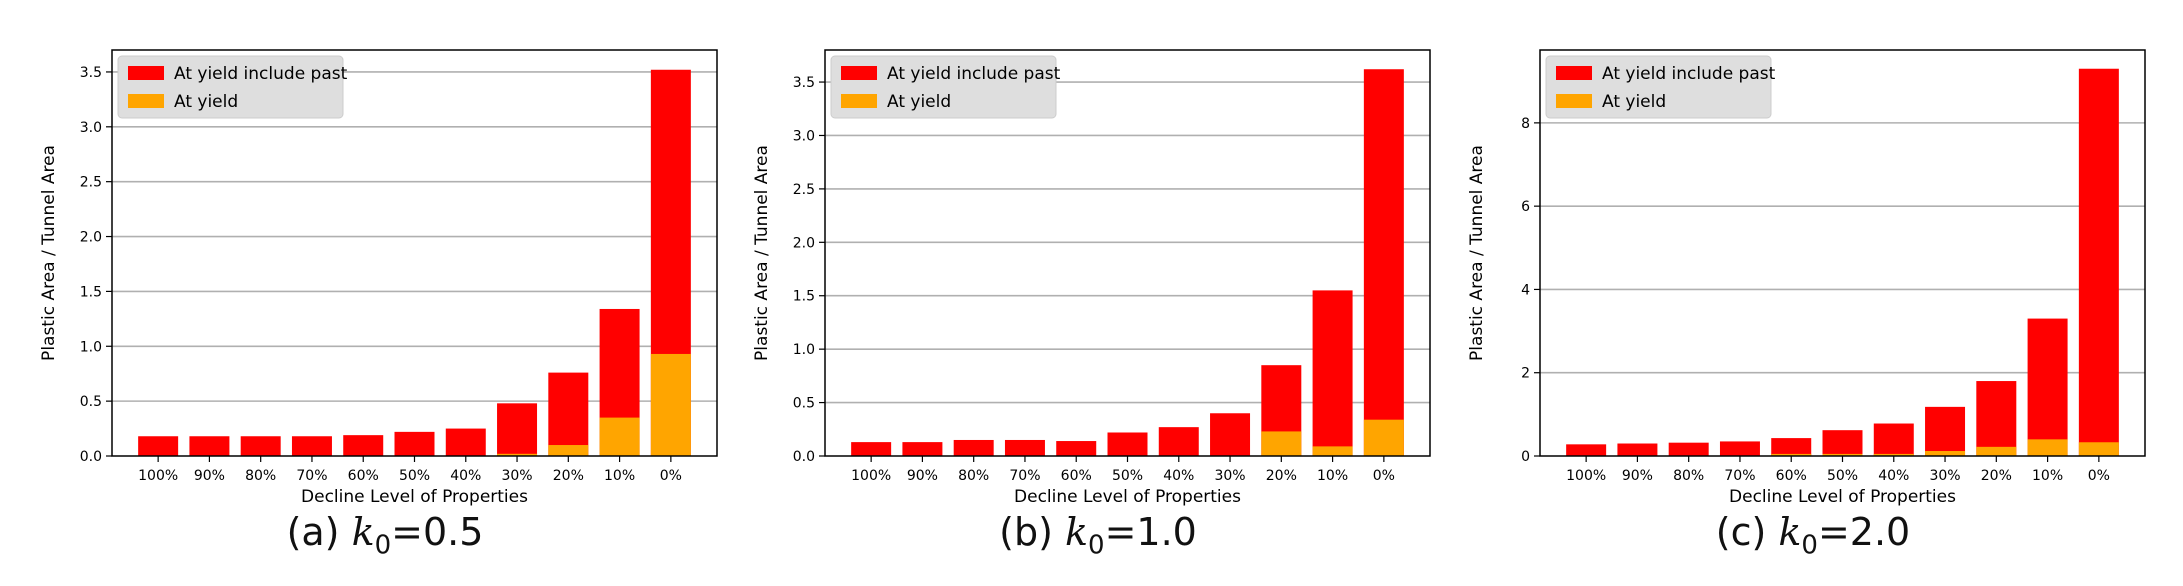 This screenshot has height=586, width=2183. Describe the element at coordinates (1525, 290) in the screenshot. I see `y-tick-label: 4` at that location.